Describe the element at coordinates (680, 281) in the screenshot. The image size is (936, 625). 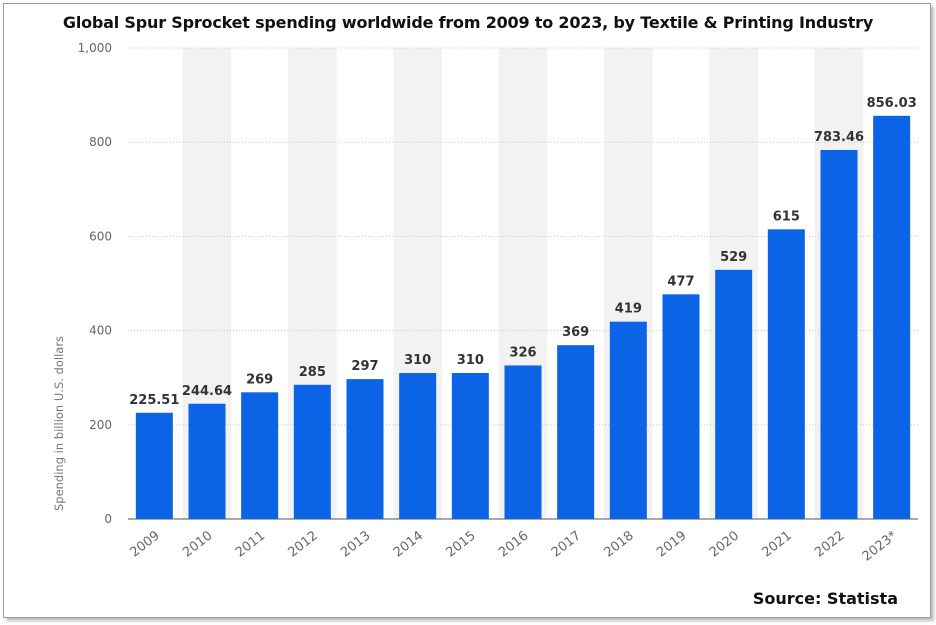
I see `data-label: 477` at that location.